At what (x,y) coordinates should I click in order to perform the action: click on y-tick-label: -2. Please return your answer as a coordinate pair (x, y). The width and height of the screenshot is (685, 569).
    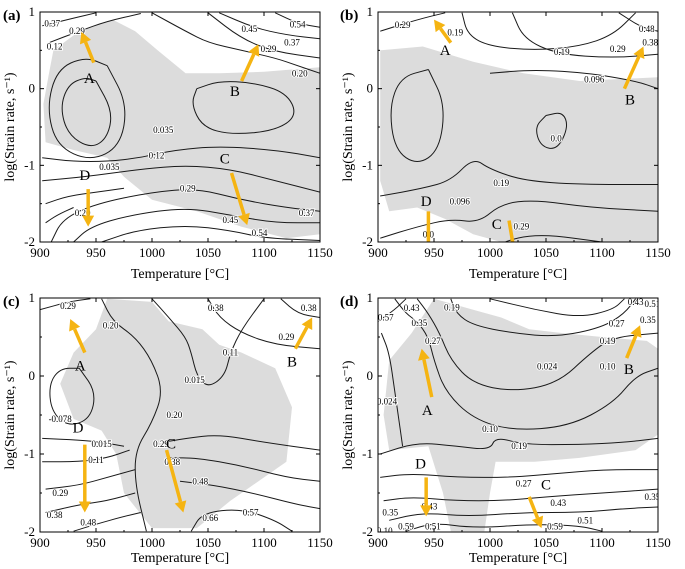
    Looking at the image, I should click on (29, 241).